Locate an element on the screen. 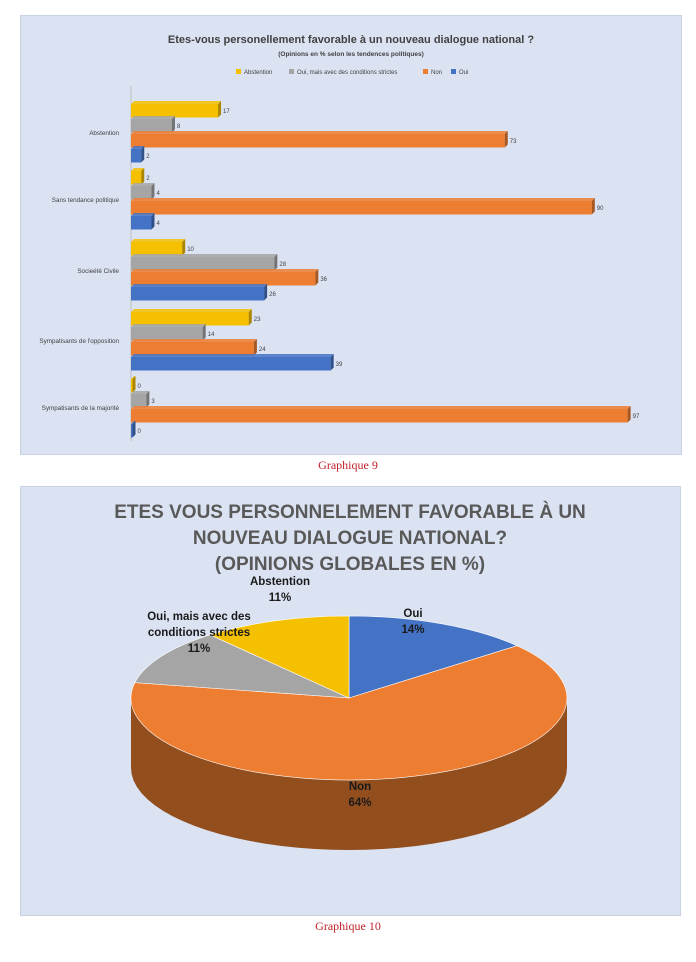 The image size is (696, 962). pie-chart-title-line-1: ETES VOUS PERSONNELEMENT FAVORABLE À UN is located at coordinates (350, 512).